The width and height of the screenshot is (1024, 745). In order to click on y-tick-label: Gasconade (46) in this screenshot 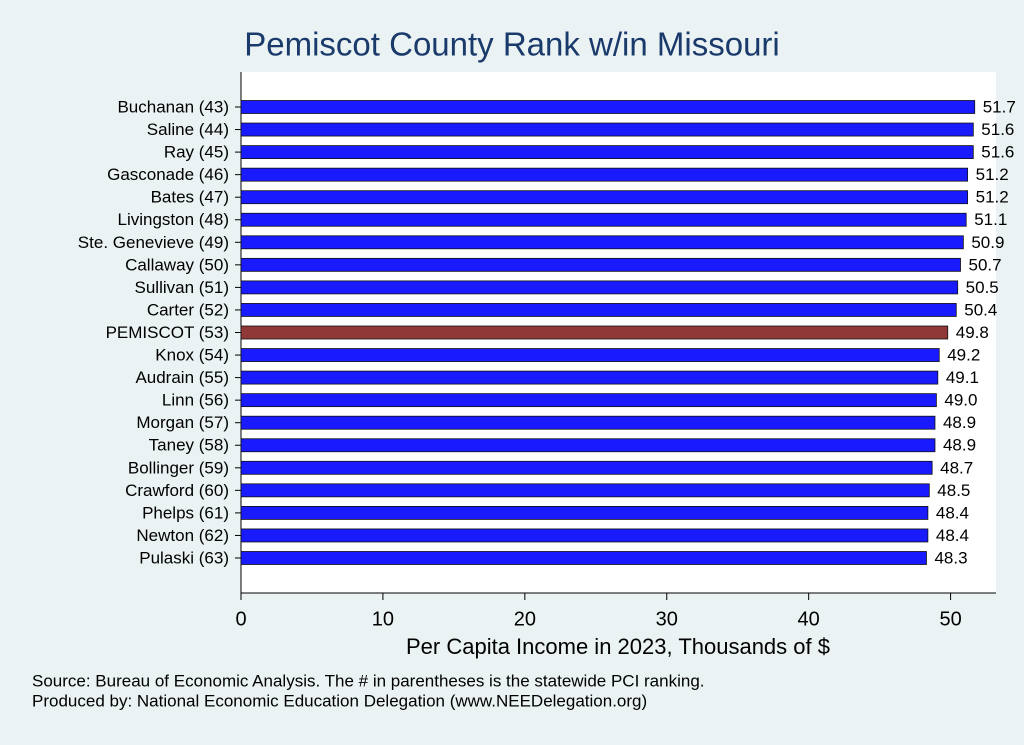, I will do `click(168, 174)`.